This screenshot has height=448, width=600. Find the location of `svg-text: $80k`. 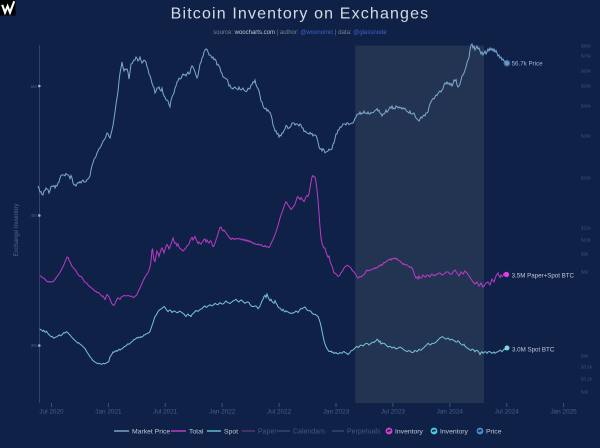

svg-text: $80k is located at coordinates (586, 46).